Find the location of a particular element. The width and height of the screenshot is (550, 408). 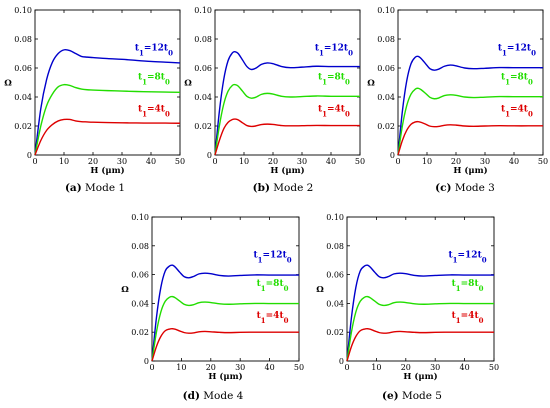

panel-caption: (d) Mode 4 is located at coordinates (213, 396).